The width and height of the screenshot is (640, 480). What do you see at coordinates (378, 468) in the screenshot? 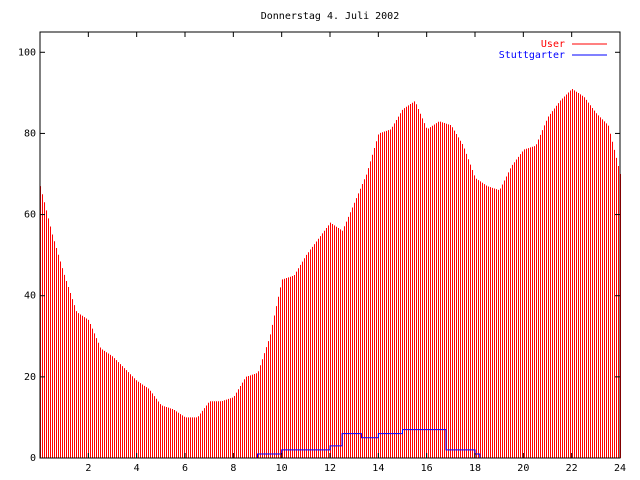
I see `x-tick-label: 14` at bounding box center [378, 468].